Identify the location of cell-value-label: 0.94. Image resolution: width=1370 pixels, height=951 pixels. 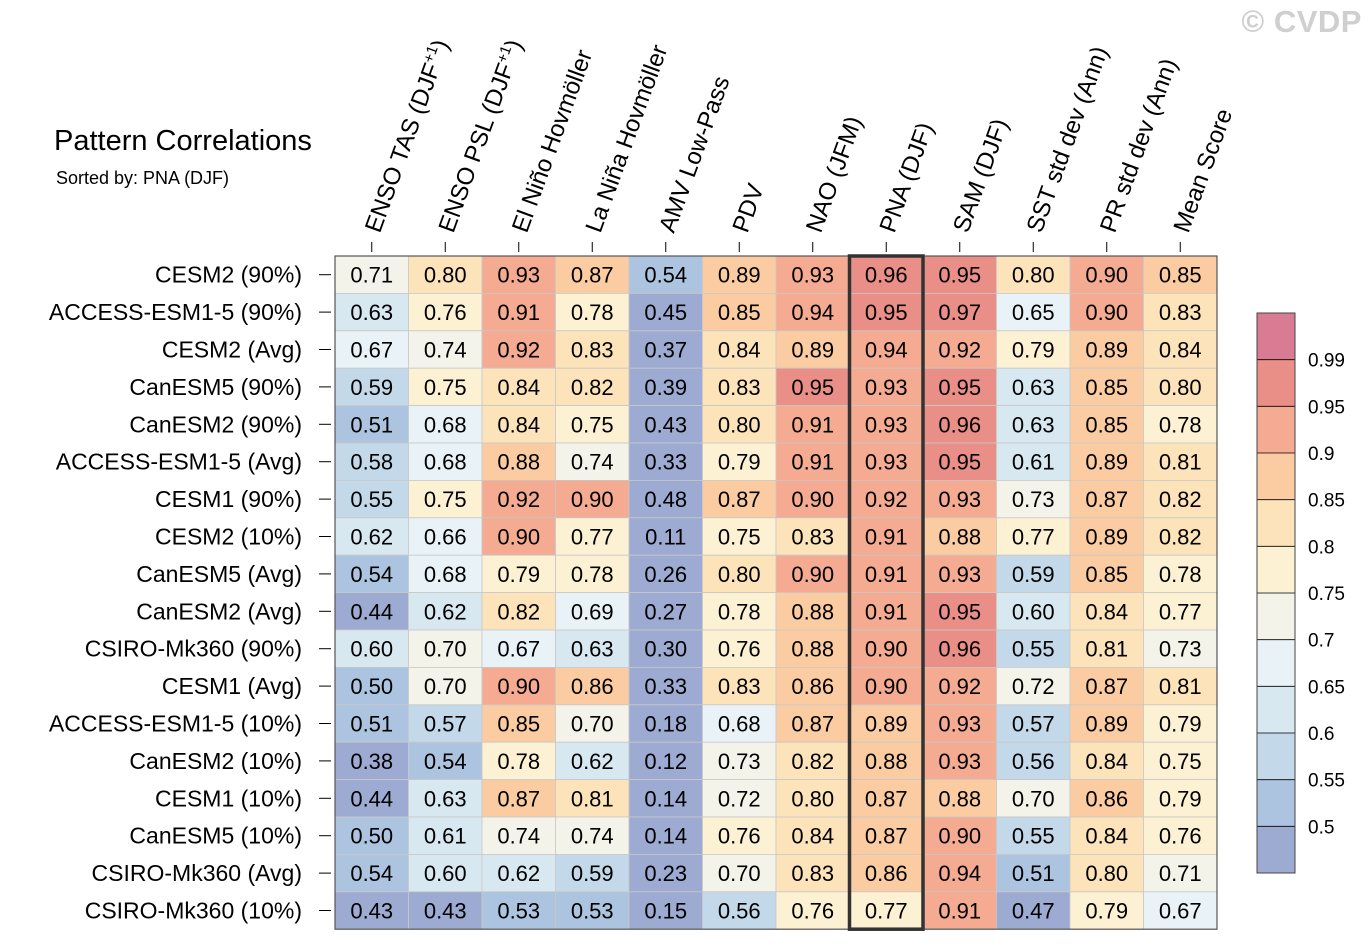
(812, 312).